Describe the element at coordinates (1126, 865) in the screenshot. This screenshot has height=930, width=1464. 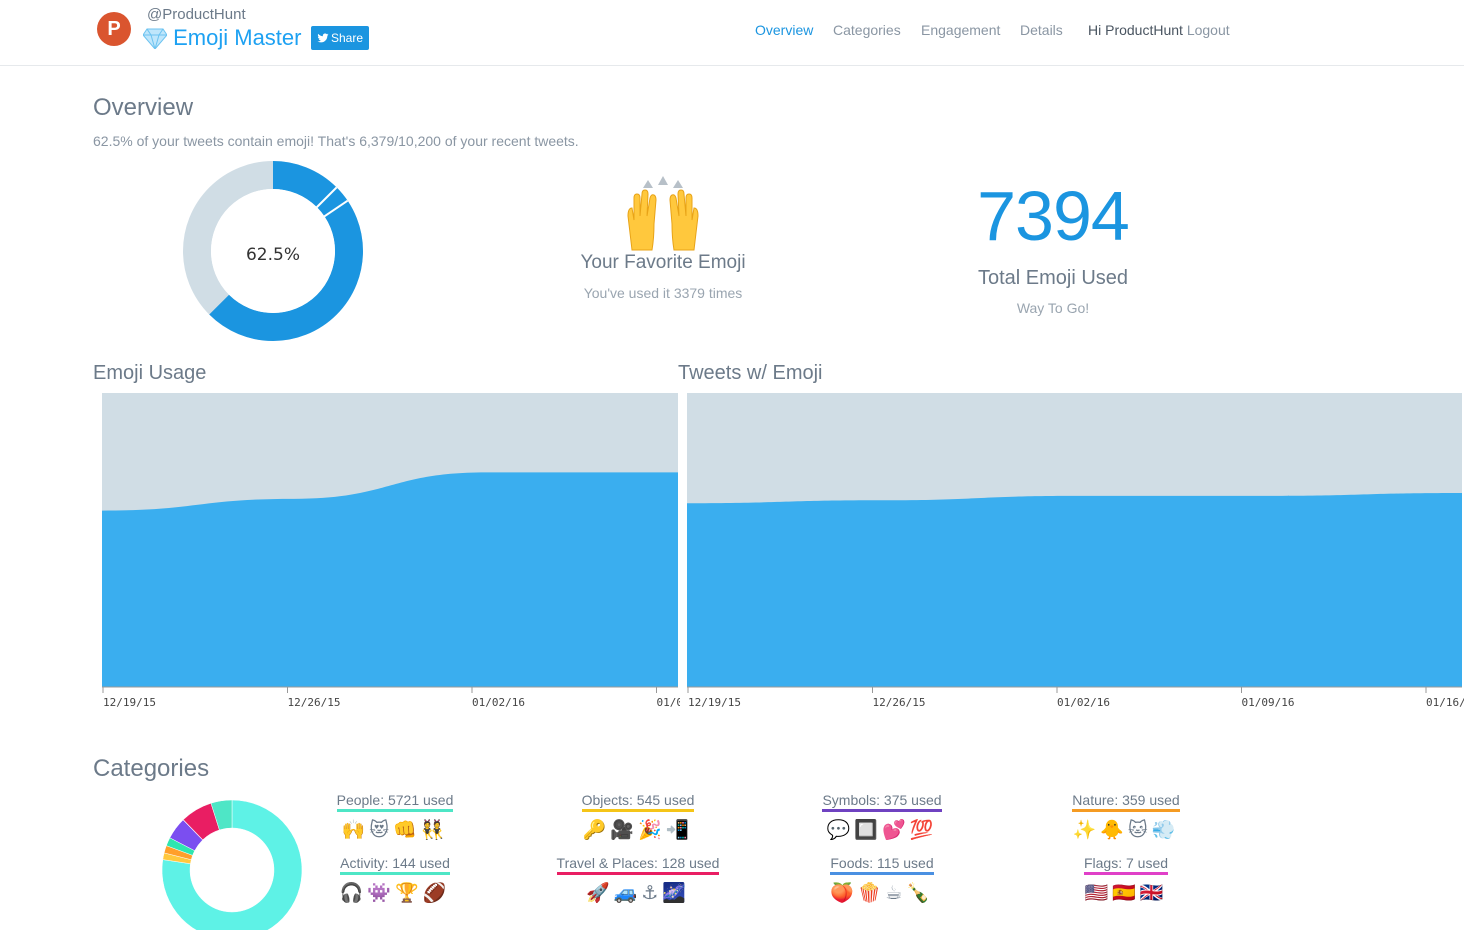
I see `category-label: Flags: 7 used` at that location.